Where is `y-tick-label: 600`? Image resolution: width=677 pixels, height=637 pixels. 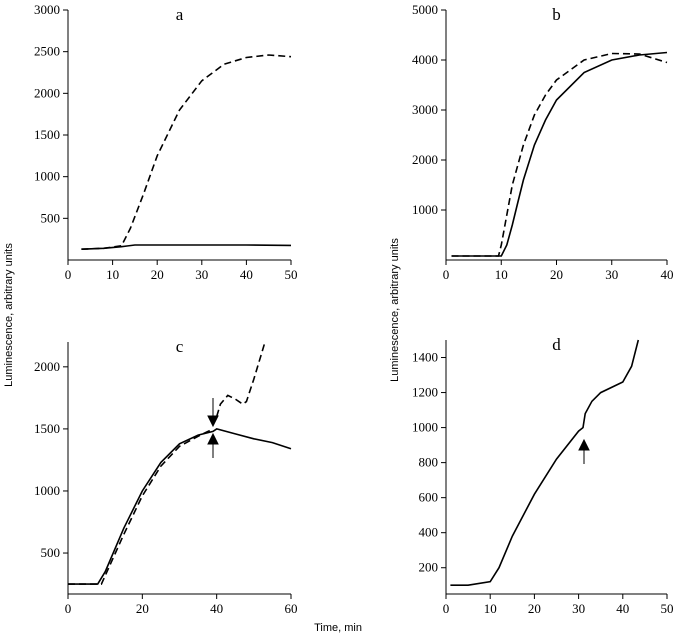 y-tick-label: 600 is located at coordinates (429, 497).